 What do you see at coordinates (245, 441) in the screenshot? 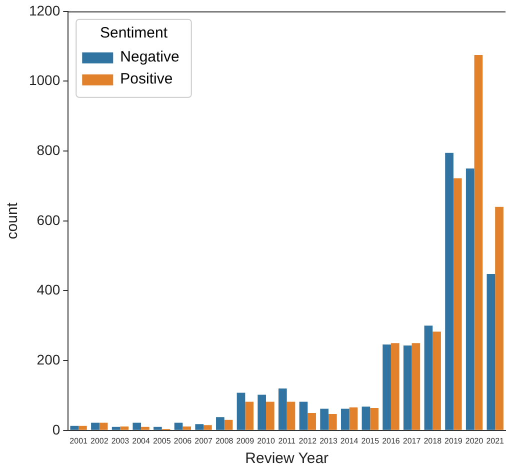
I see `x-tick-label: 2009` at bounding box center [245, 441].